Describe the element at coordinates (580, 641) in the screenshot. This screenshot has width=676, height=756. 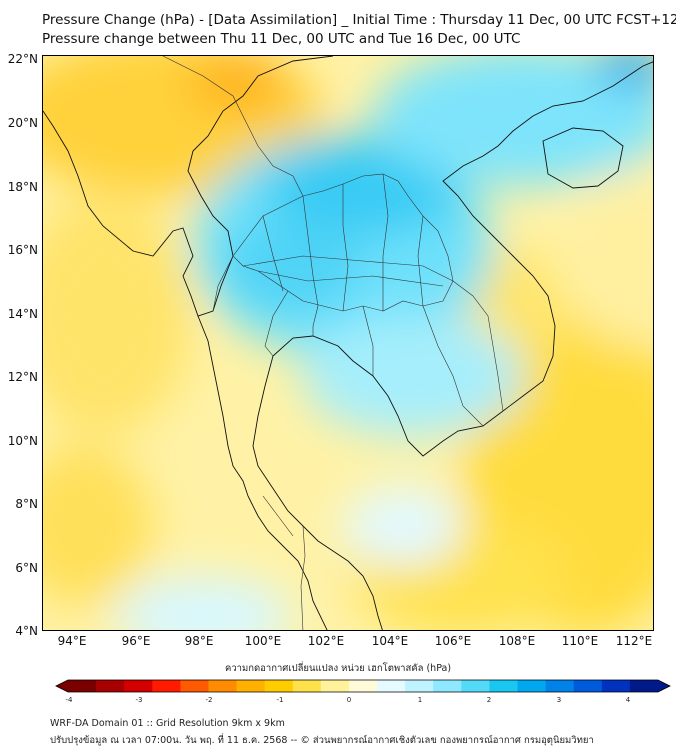
I see `lon-label-110e: 110°E` at that location.